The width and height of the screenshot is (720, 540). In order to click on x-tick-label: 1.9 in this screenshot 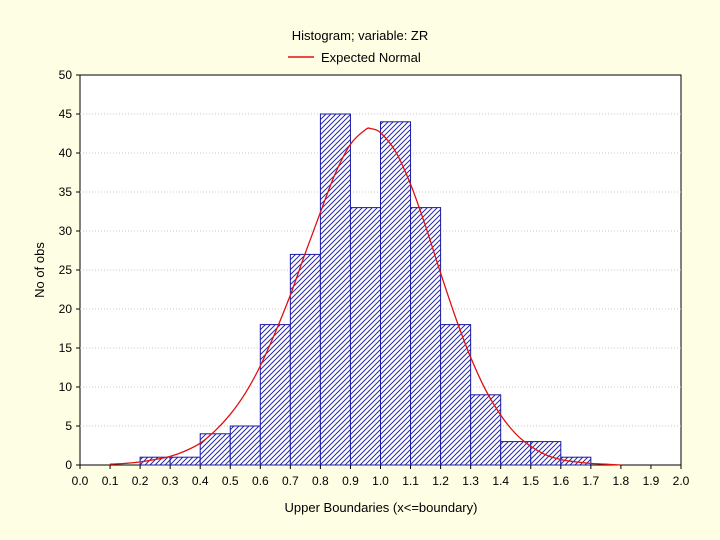, I will do `click(651, 481)`.